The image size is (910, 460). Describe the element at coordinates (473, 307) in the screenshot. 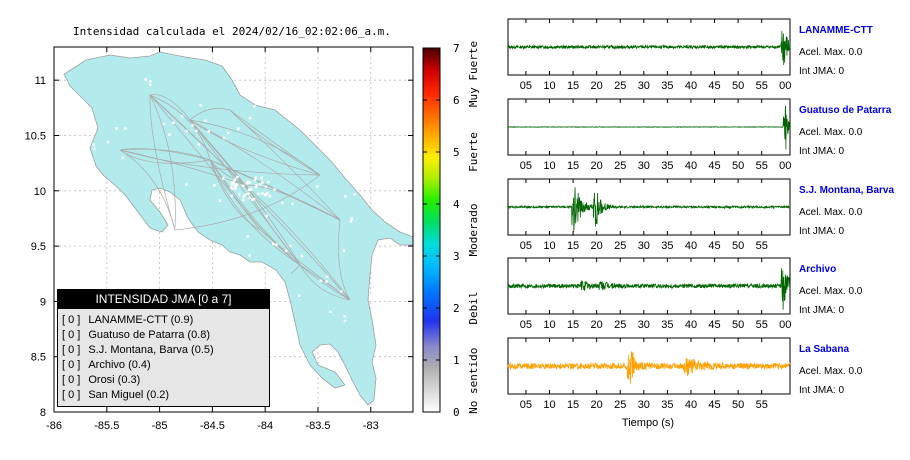

I see `colorbar-category-label: Debil` at that location.